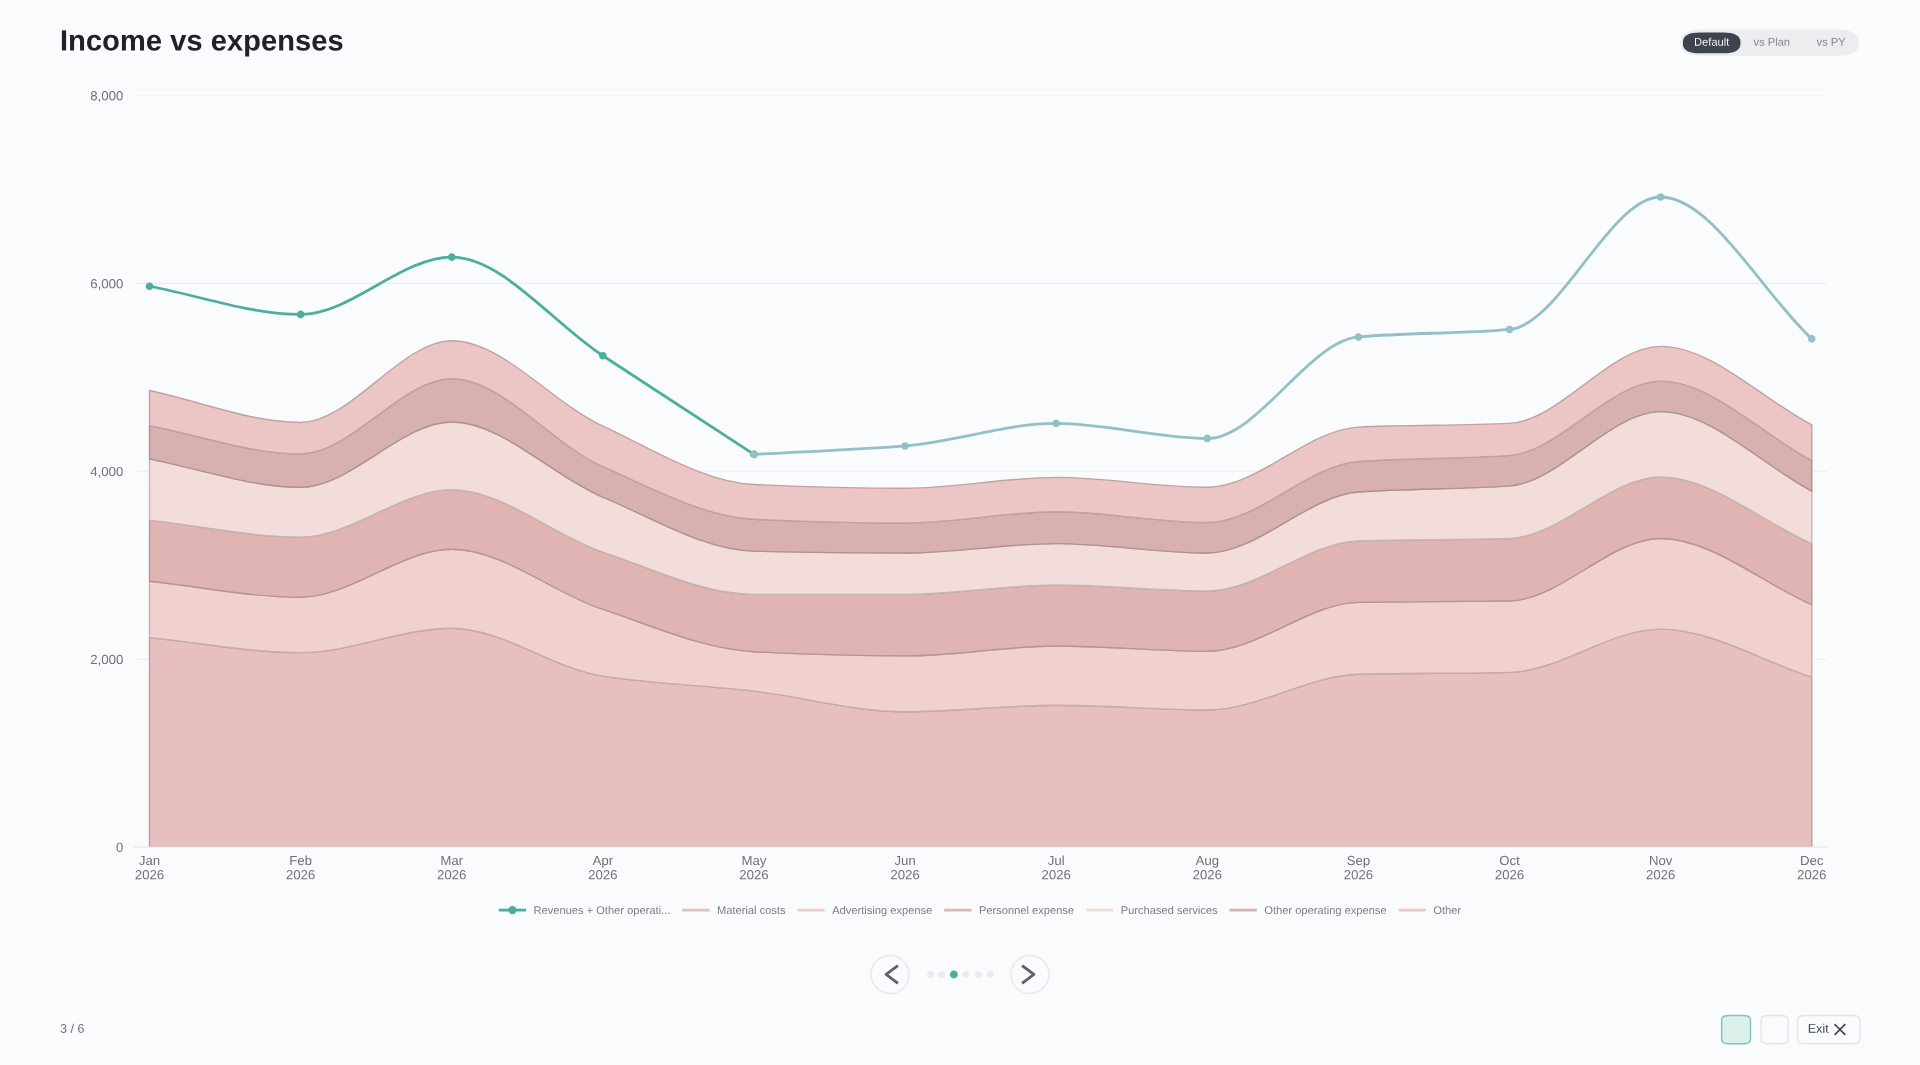  Describe the element at coordinates (1818, 1028) in the screenshot. I see `text: Exit` at that location.